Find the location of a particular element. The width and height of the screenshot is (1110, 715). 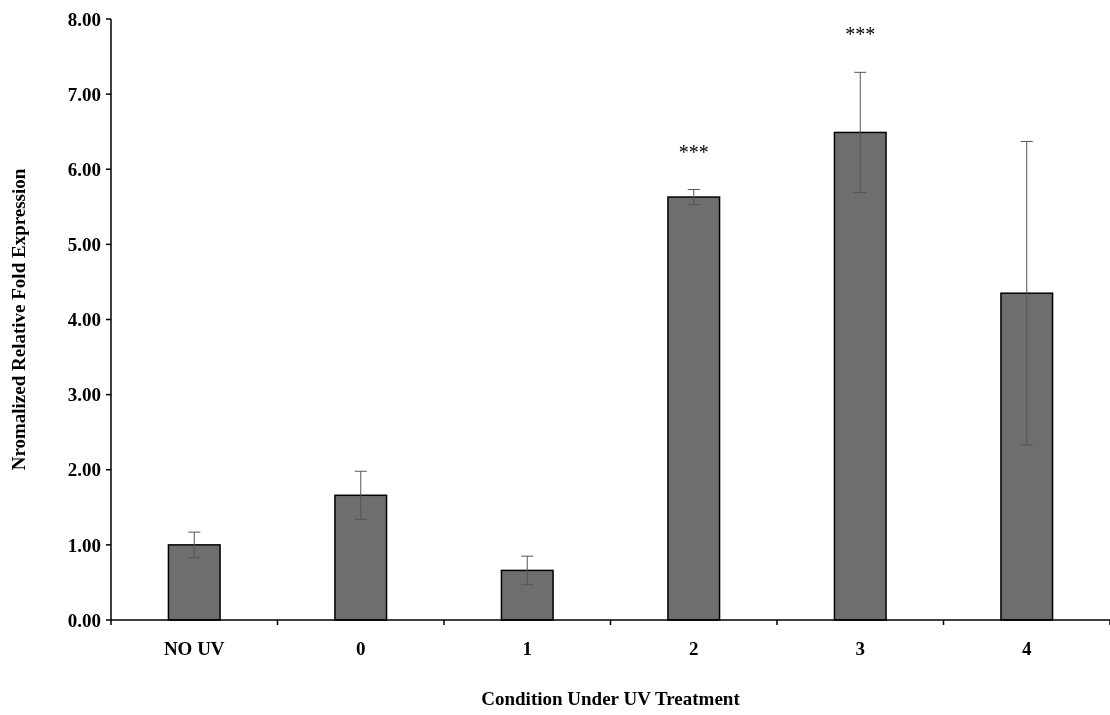

x-tick-label: 2 is located at coordinates (694, 648).